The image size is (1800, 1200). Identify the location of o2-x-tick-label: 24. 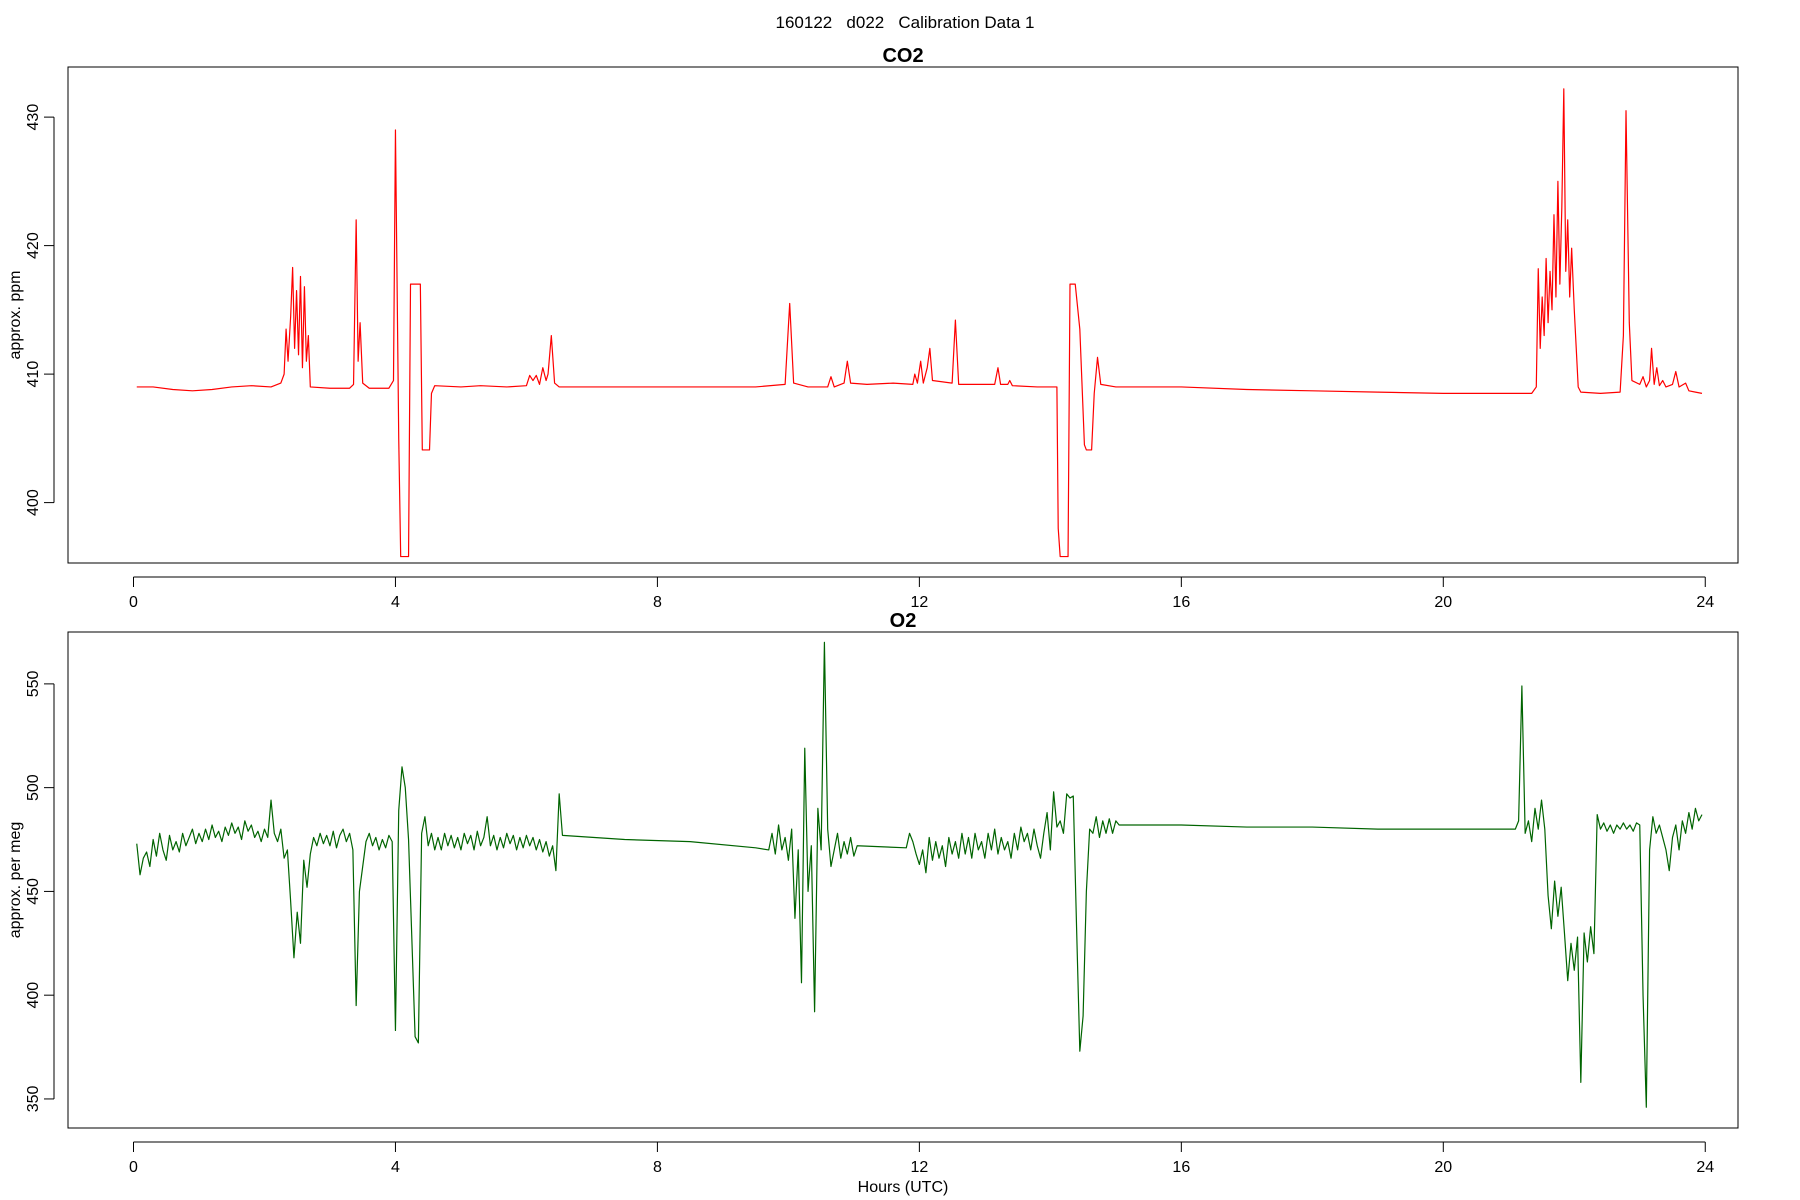
(1705, 1167).